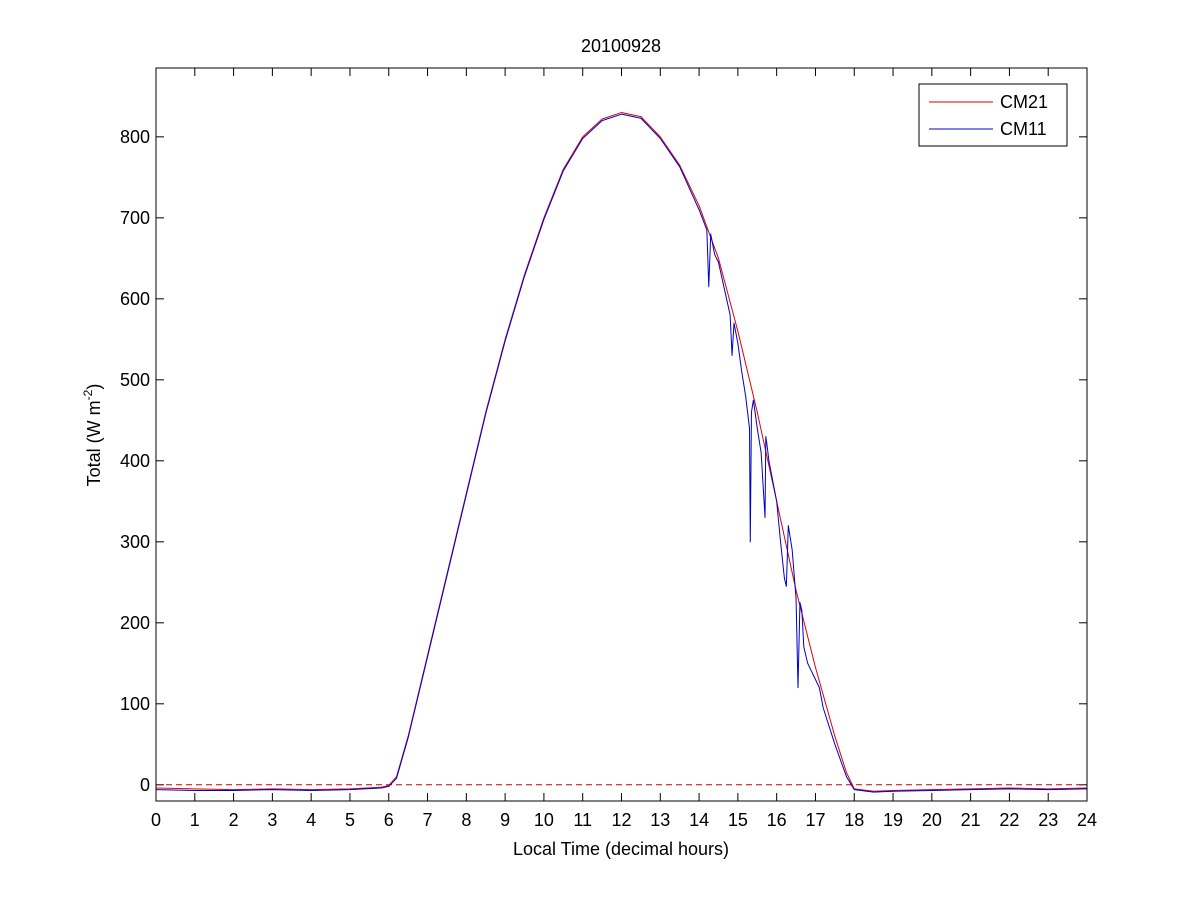 The height and width of the screenshot is (900, 1201). What do you see at coordinates (582, 820) in the screenshot?
I see `x-tick-label: 11` at bounding box center [582, 820].